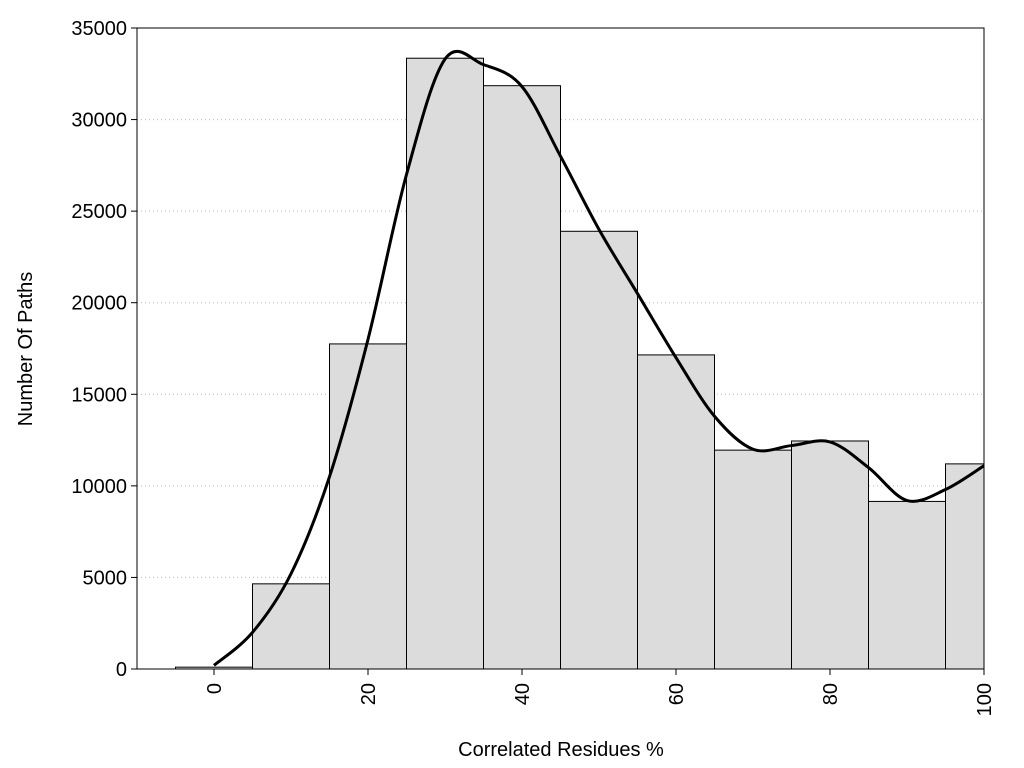 Image resolution: width=1024 pixels, height=768 pixels. I want to click on x-tick-label: 20, so click(369, 694).